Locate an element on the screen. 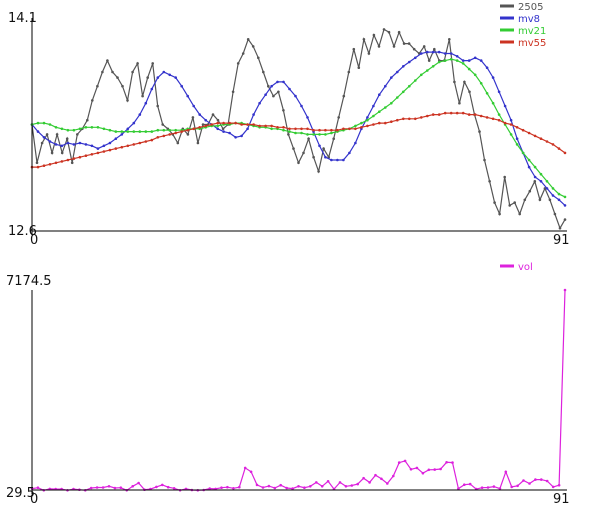 Image resolution: width=600 pixels, height=520 pixels. x-tick-label-end: 91 is located at coordinates (561, 499).